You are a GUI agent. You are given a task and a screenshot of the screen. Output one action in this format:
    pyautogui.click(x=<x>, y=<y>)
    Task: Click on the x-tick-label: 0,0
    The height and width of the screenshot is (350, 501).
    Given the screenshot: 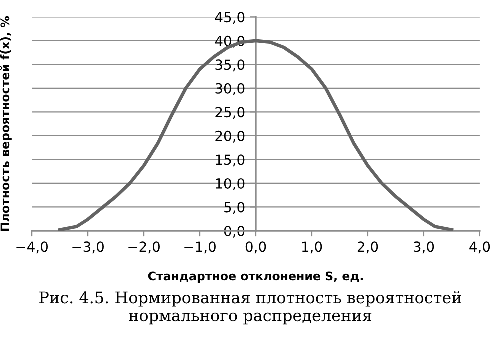 What is the action you would take?
    pyautogui.click(x=256, y=248)
    